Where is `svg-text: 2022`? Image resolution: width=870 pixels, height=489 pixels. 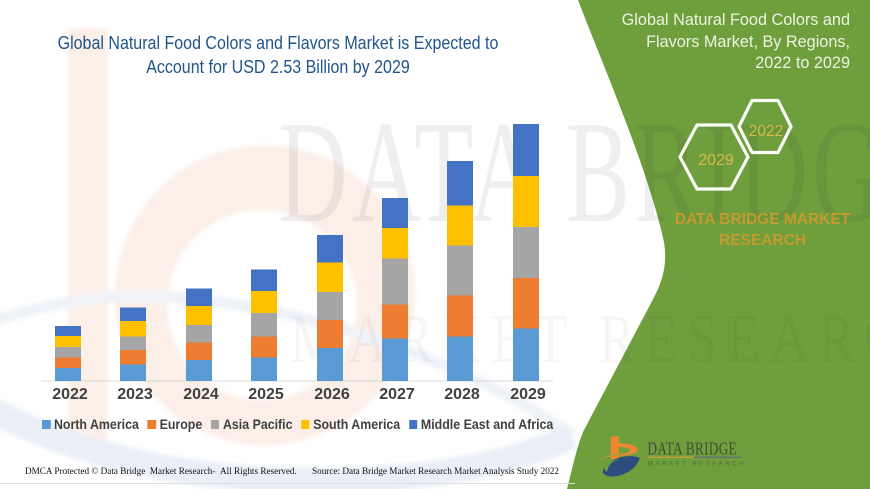 svg-text: 2022 is located at coordinates (766, 131).